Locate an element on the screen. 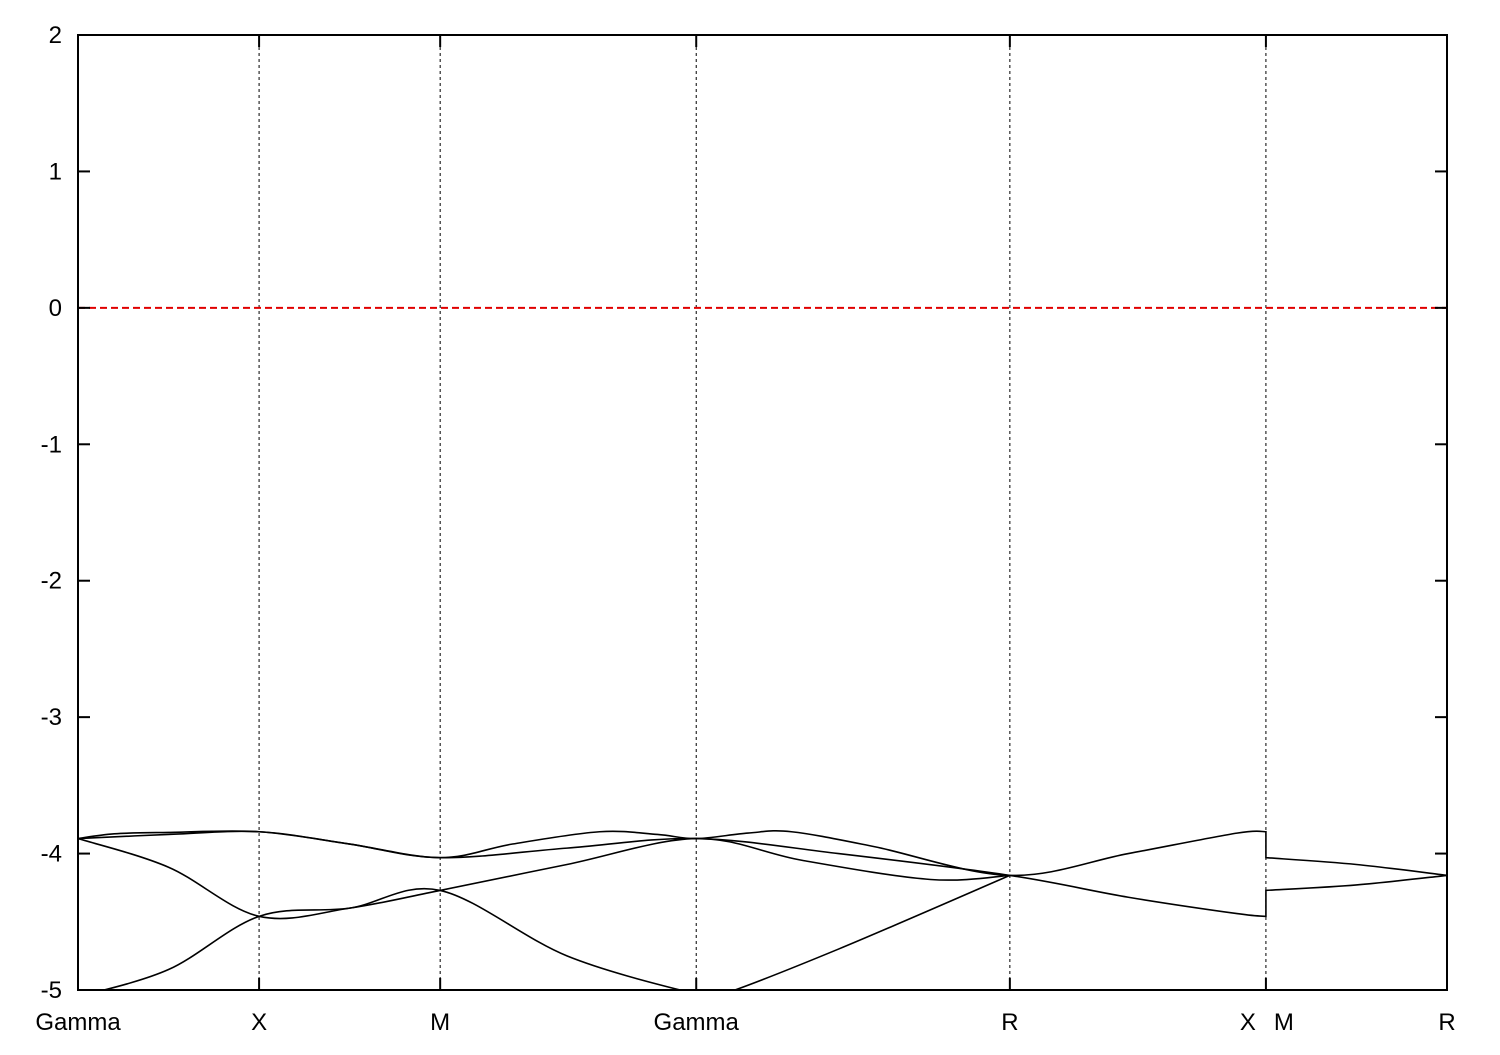 This screenshot has width=1500, height=1055. y-tick-label: -5 is located at coordinates (51, 990).